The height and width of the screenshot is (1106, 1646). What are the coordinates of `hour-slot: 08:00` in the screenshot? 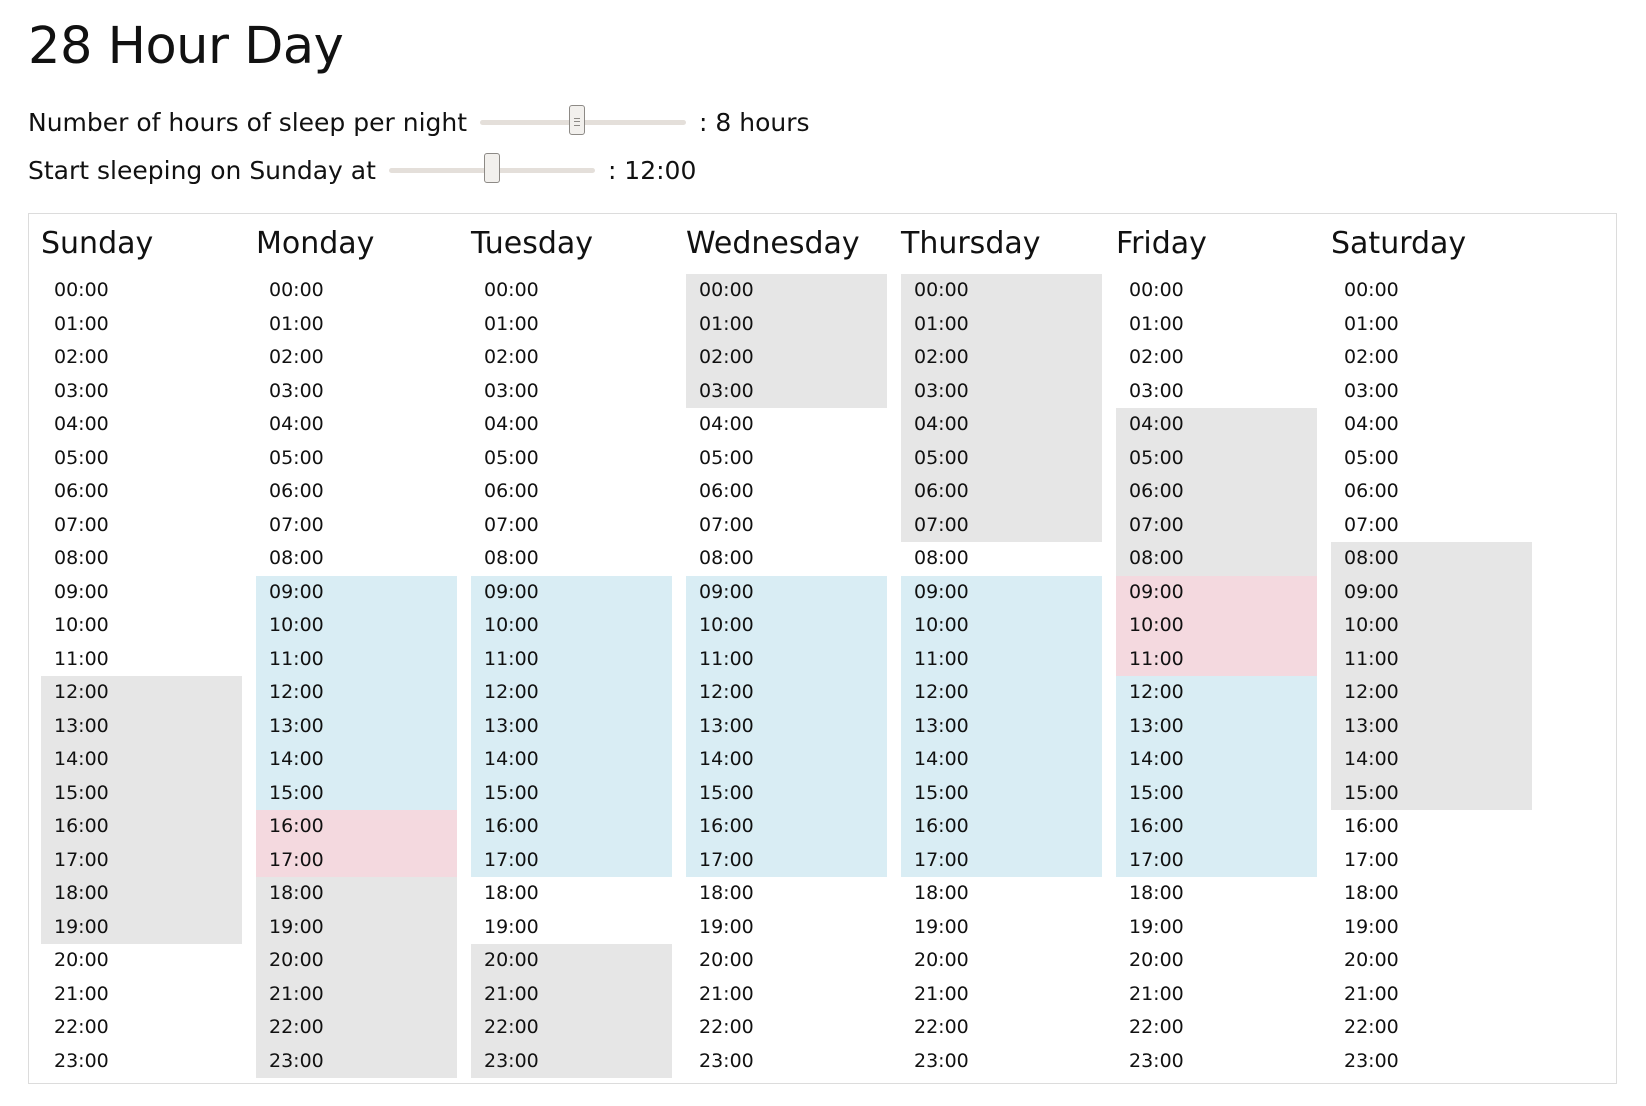 It's located at (511, 558).